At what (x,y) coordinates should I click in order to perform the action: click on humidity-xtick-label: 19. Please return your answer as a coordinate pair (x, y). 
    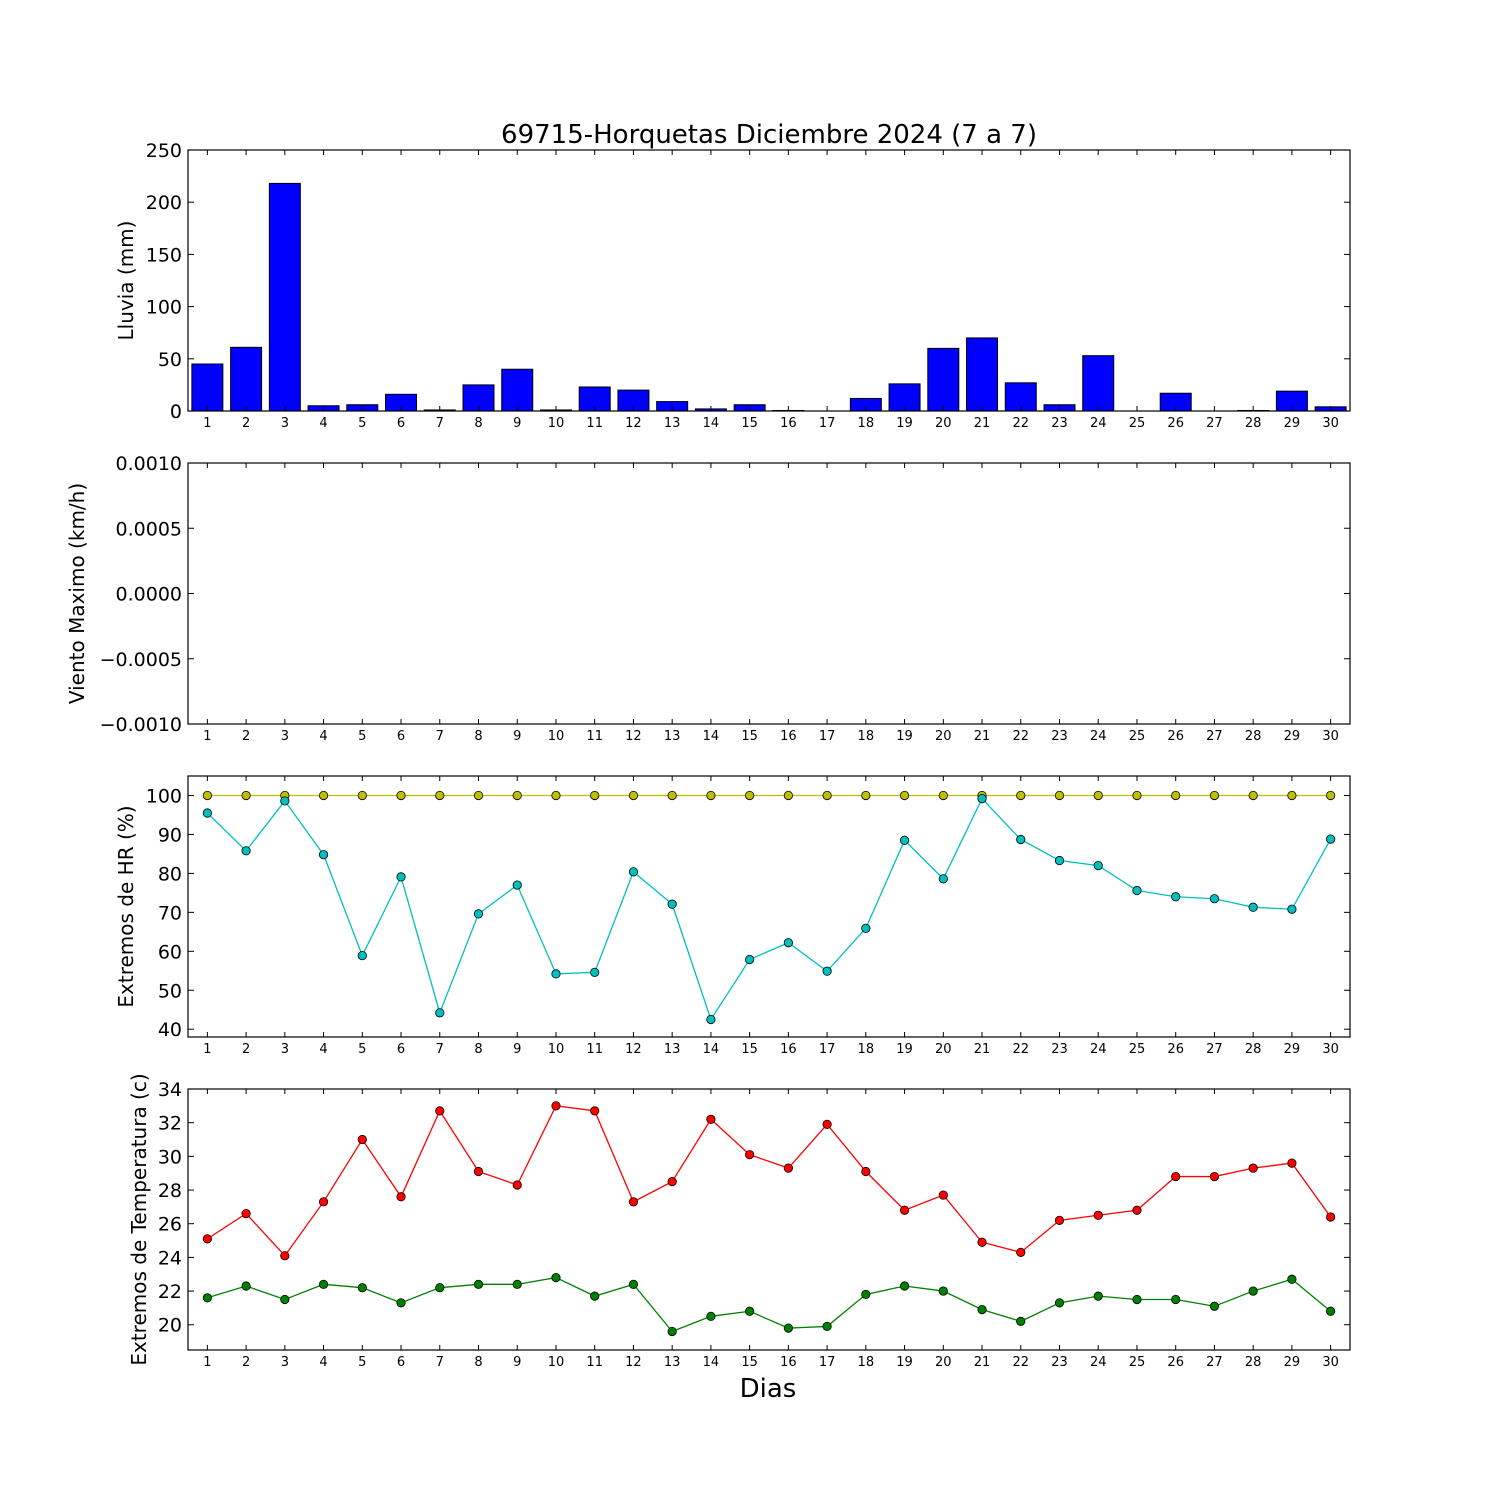
    Looking at the image, I should click on (904, 1049).